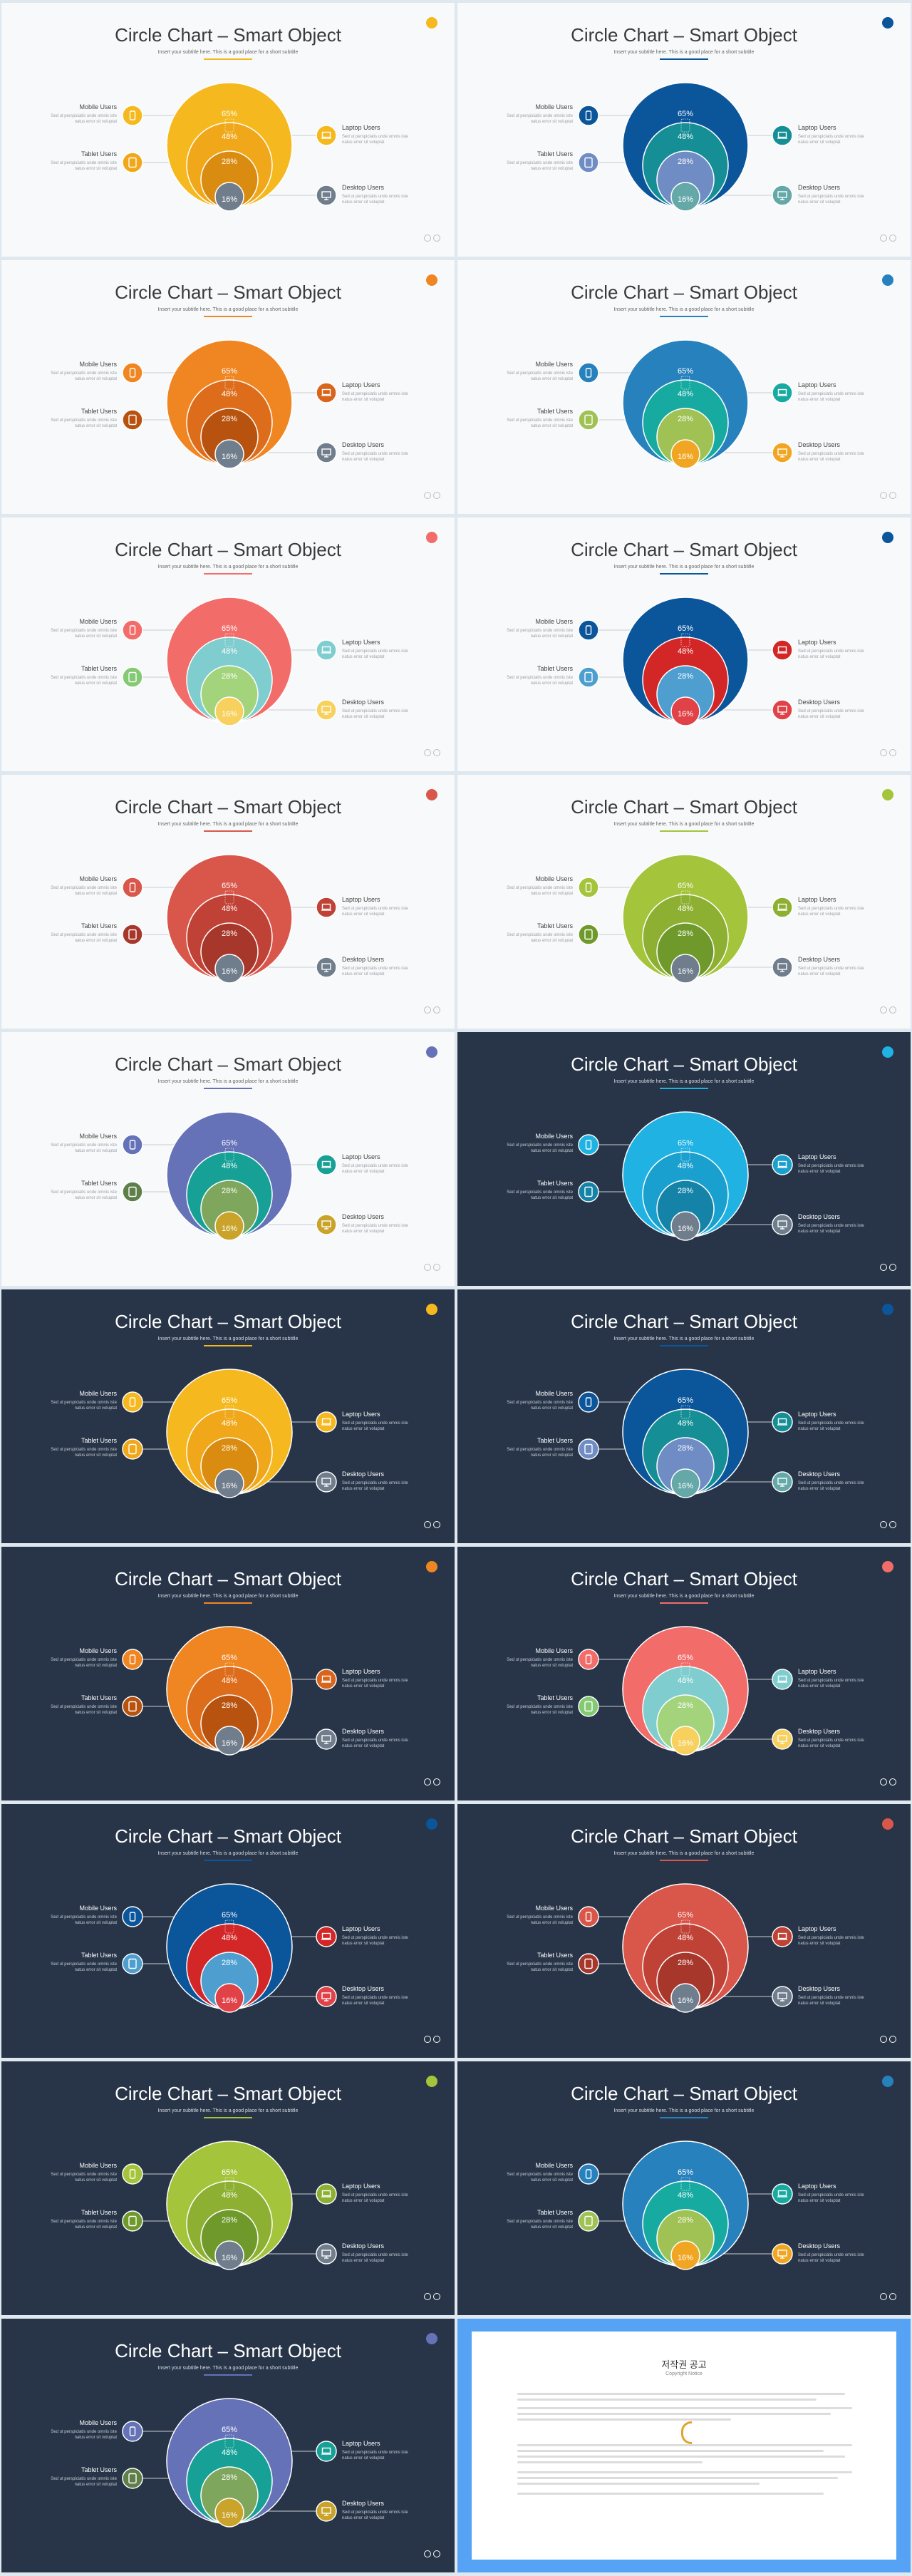  Describe the element at coordinates (685, 1486) in the screenshot. I see `percent-label: 16%` at that location.